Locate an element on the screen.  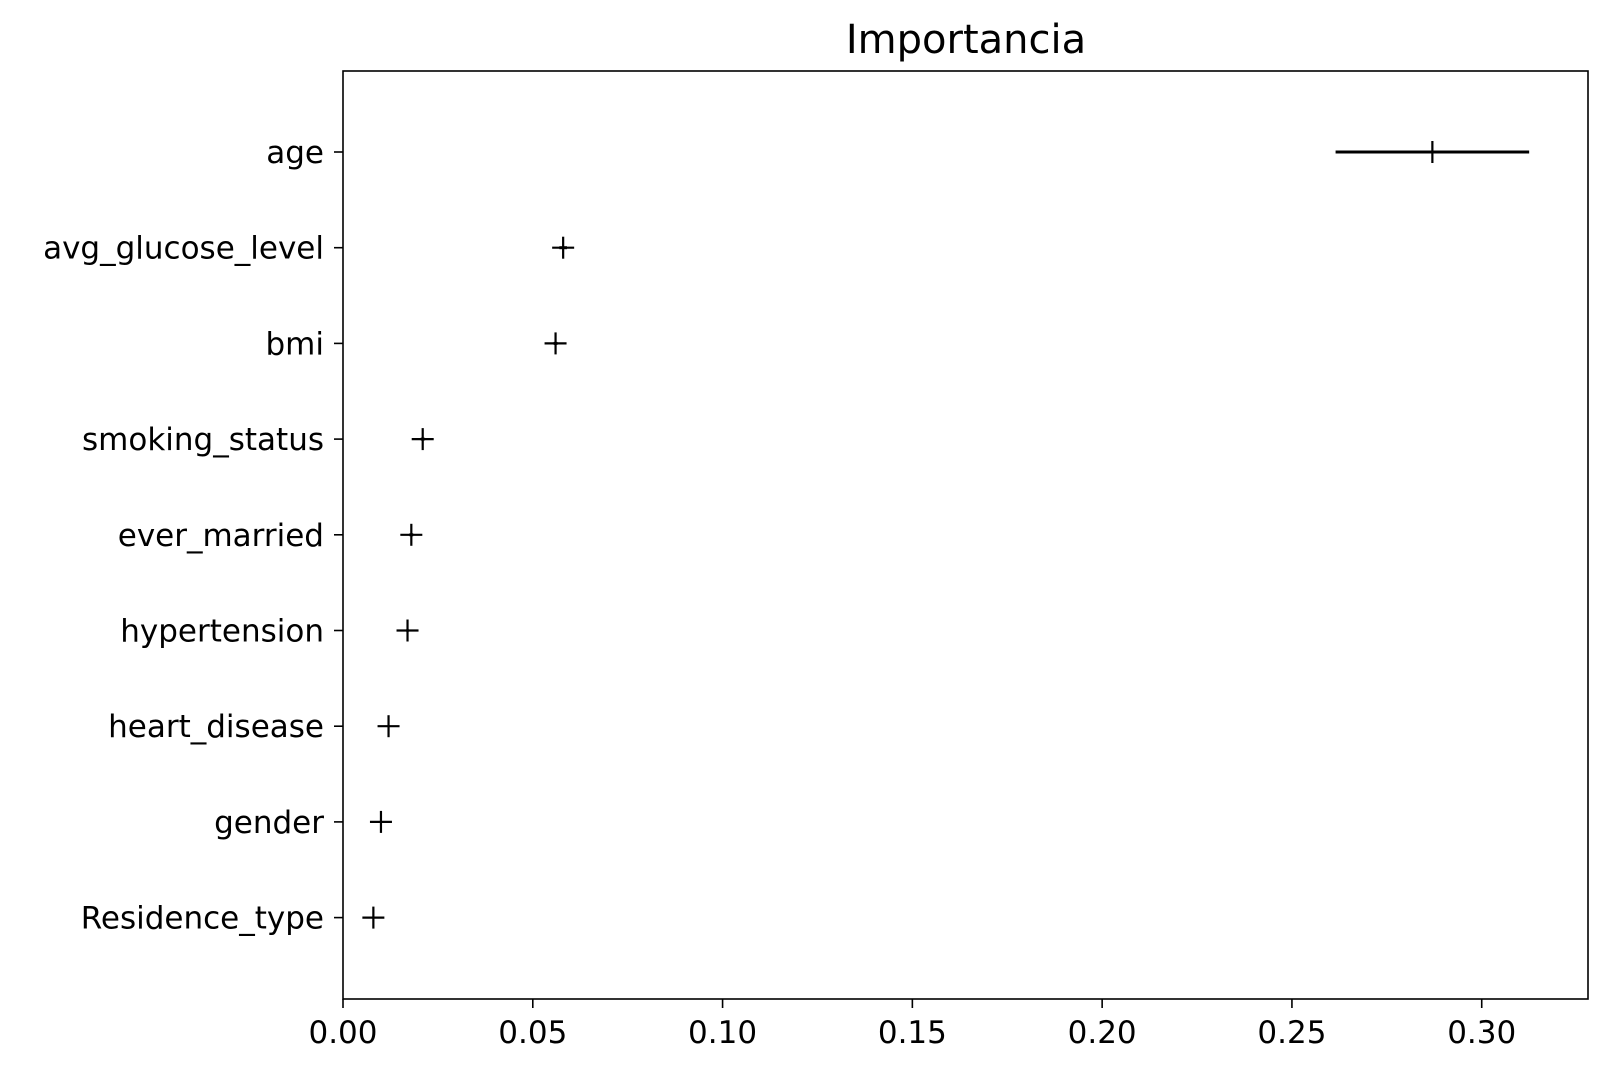
y-tick-label: bmi is located at coordinates (295, 344).